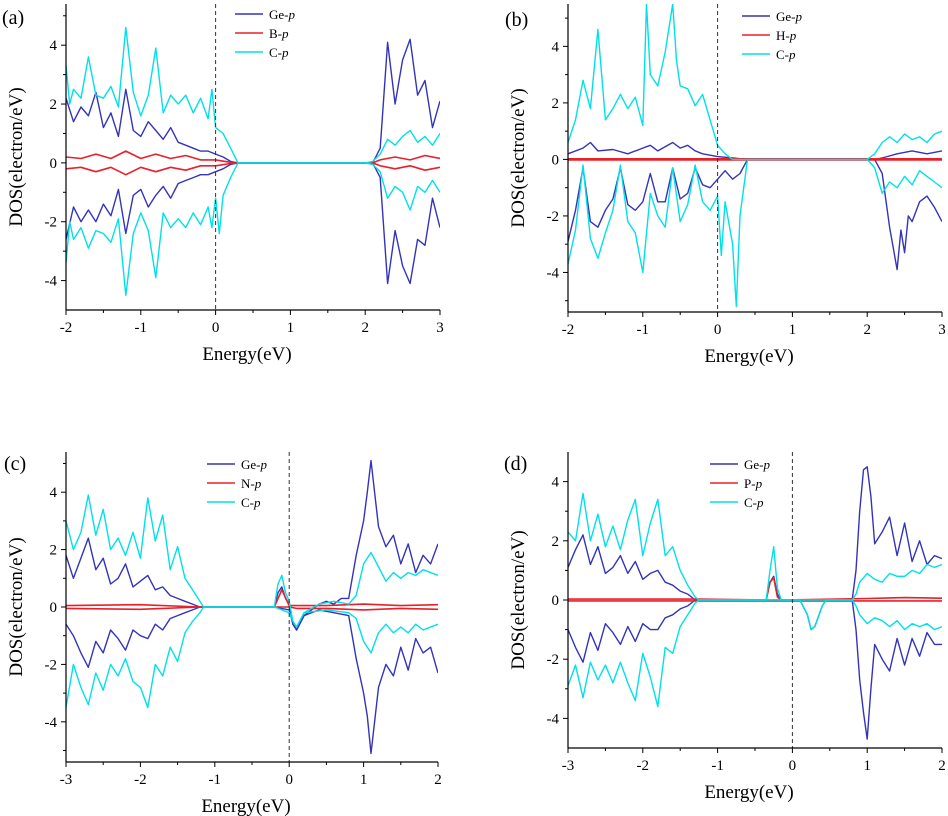 The image size is (948, 816). Describe the element at coordinates (252, 561) in the screenshot. I see `series-cp-up-c` at that location.